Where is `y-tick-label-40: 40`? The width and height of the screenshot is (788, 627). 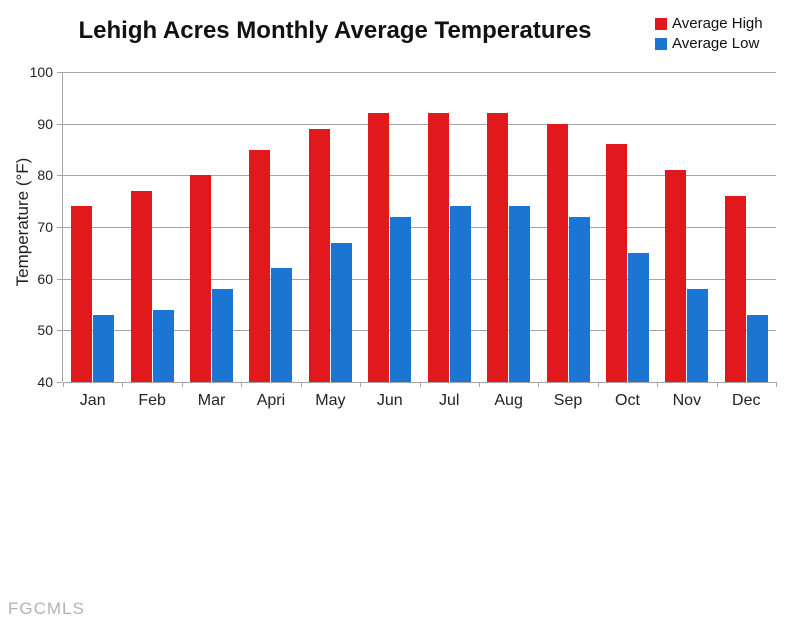
y-tick-label-40: 40 is located at coordinates (45, 382).